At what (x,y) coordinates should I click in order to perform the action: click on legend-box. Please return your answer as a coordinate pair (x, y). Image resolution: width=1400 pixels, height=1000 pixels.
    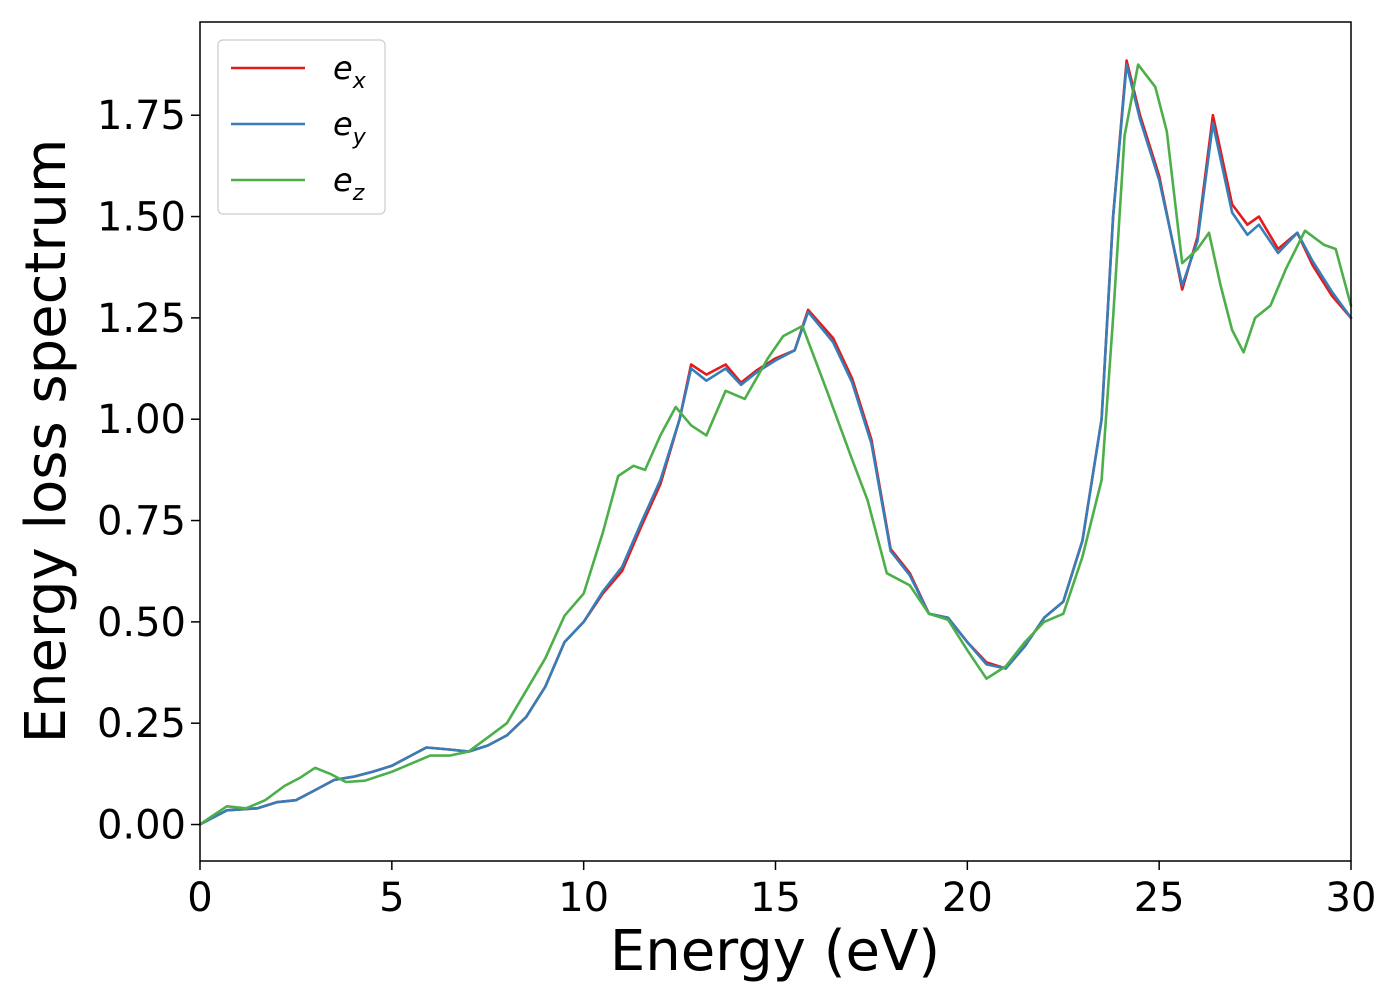
    Looking at the image, I should click on (301, 127).